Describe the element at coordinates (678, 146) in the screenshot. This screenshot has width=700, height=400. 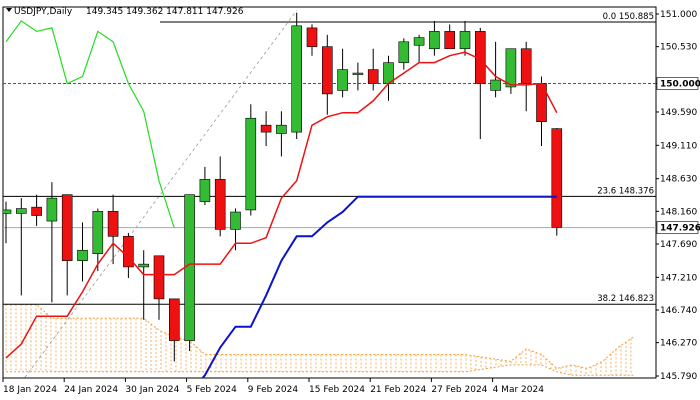
I see `y-tick-label: 149.110` at that location.